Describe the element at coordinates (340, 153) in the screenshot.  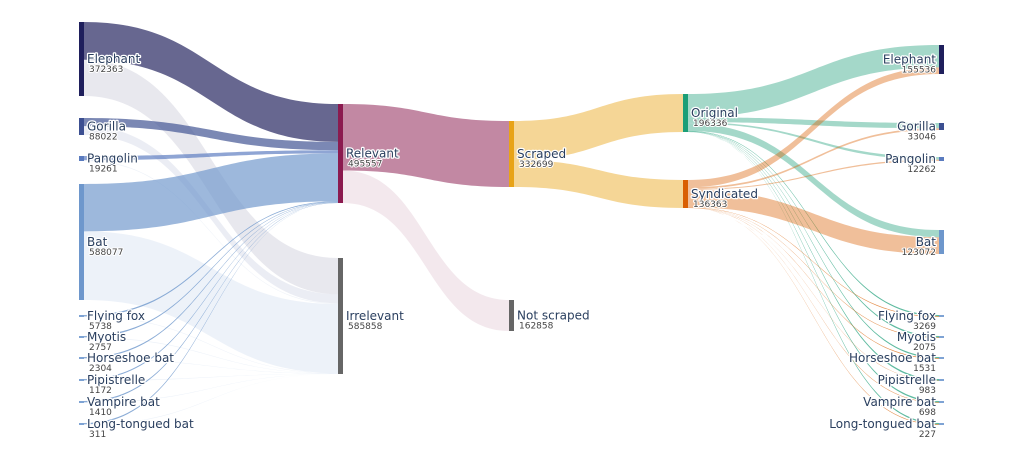
I see `node-relevant` at that location.